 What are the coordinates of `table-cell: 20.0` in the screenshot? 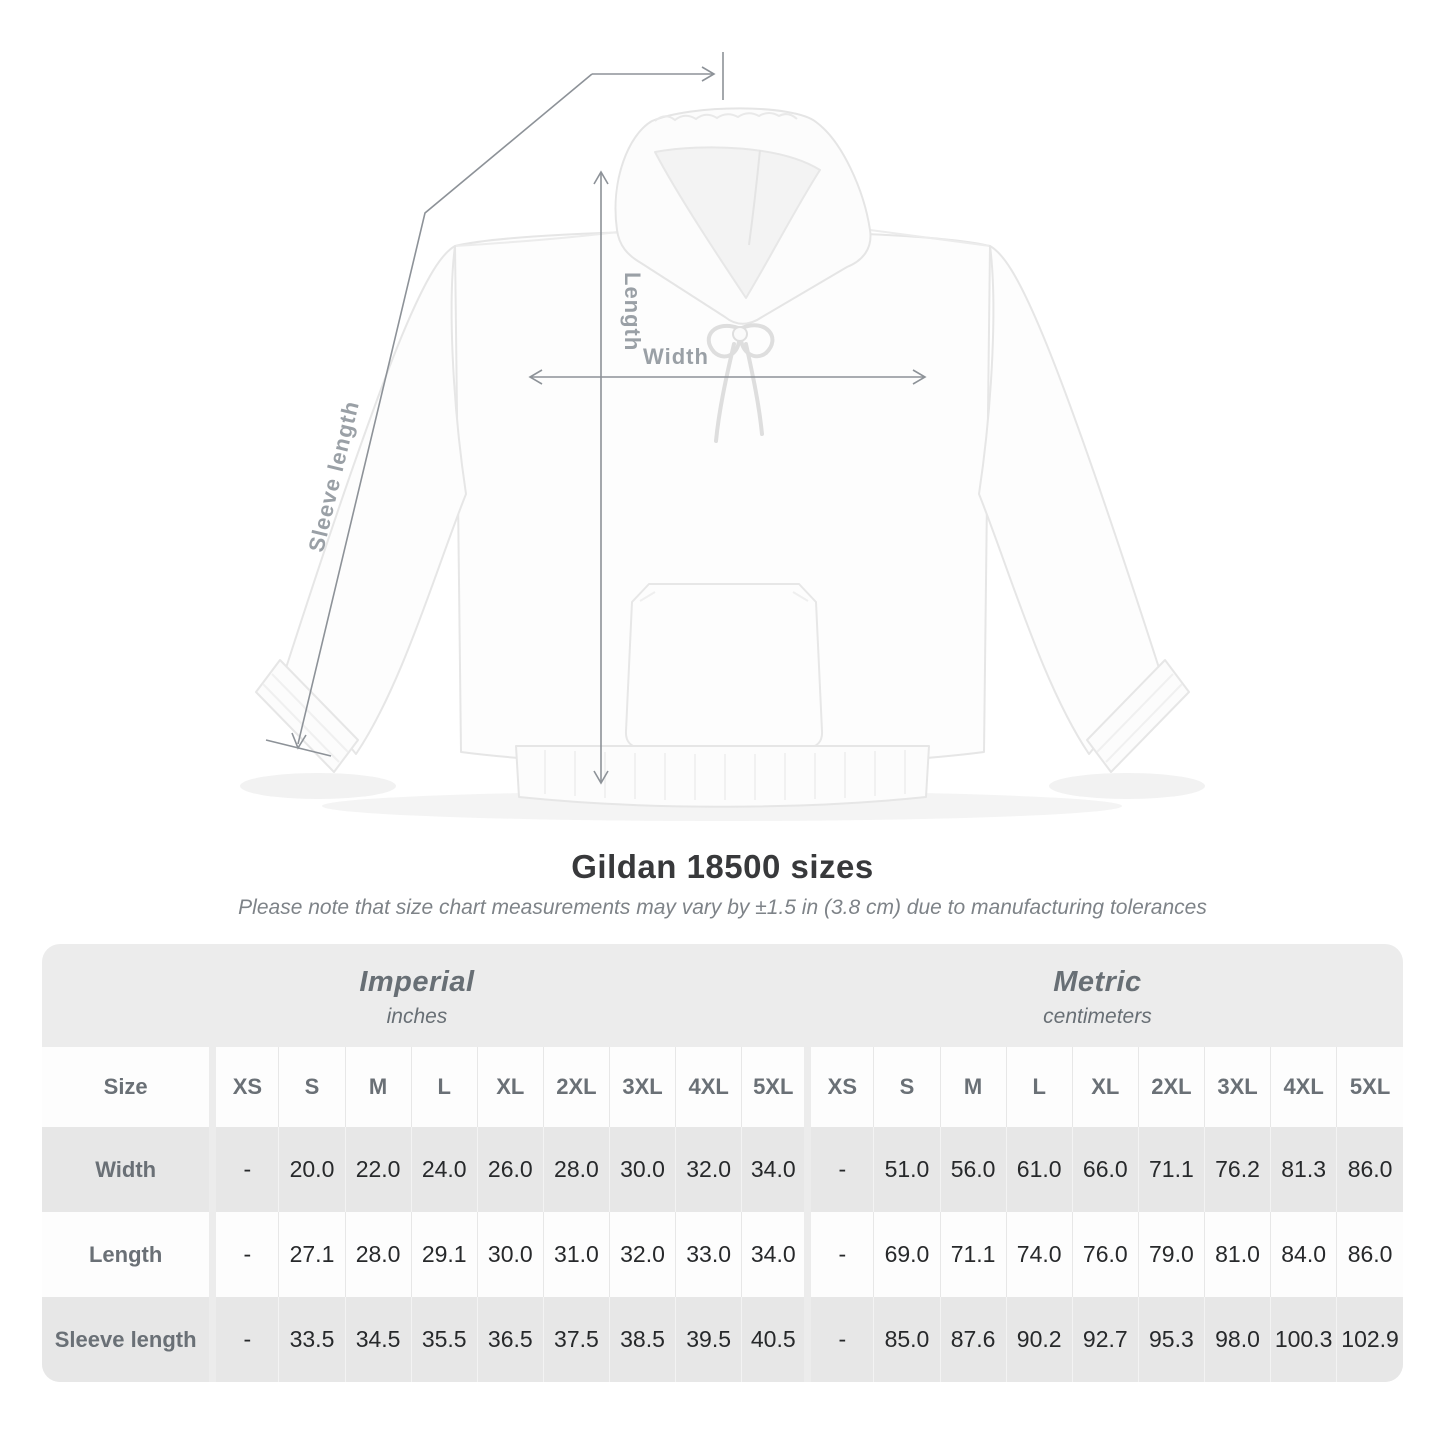 It's located at (312, 1169).